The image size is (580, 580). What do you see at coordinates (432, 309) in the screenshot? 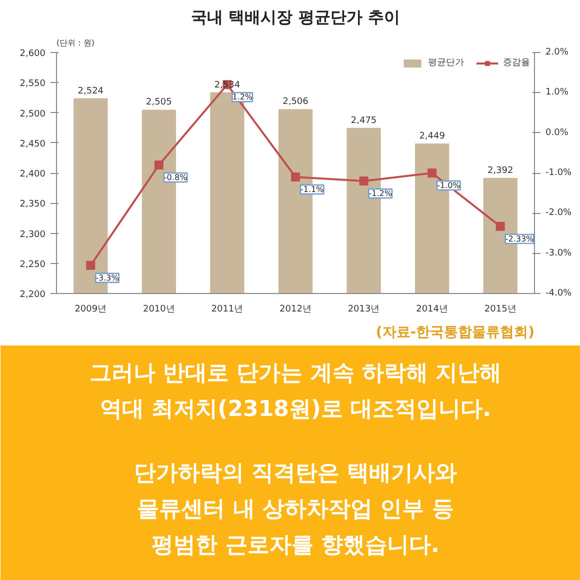
I see `x-tick-label: 2014년` at bounding box center [432, 309].